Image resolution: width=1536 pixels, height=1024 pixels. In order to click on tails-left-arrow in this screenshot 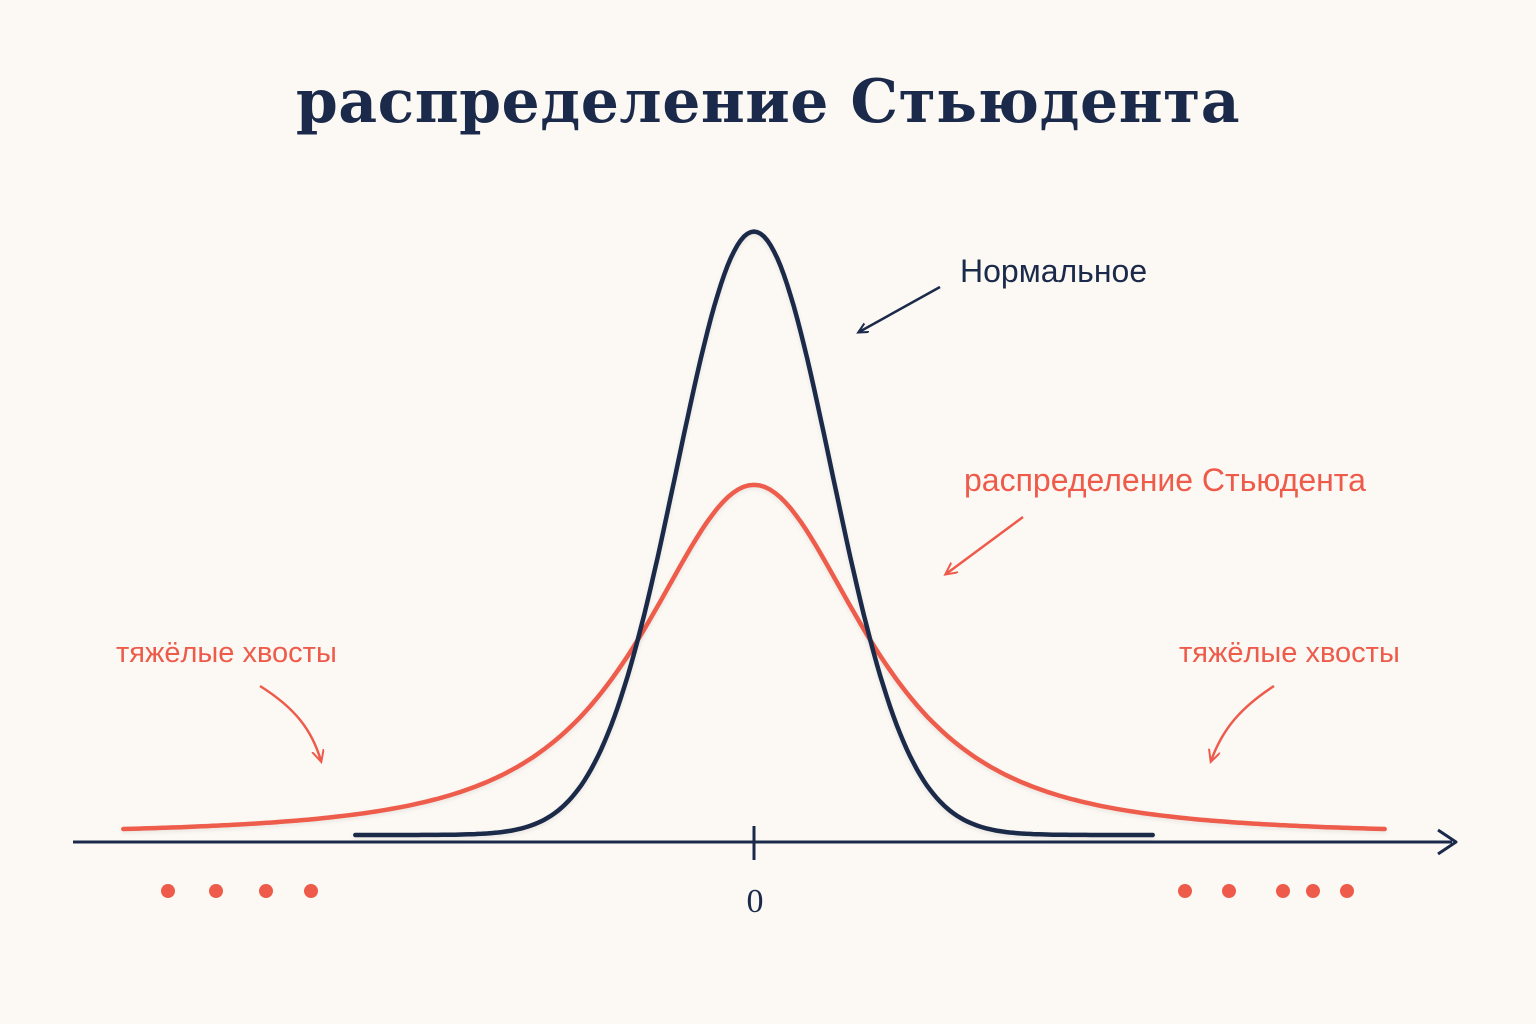, I will do `click(290, 722)`.